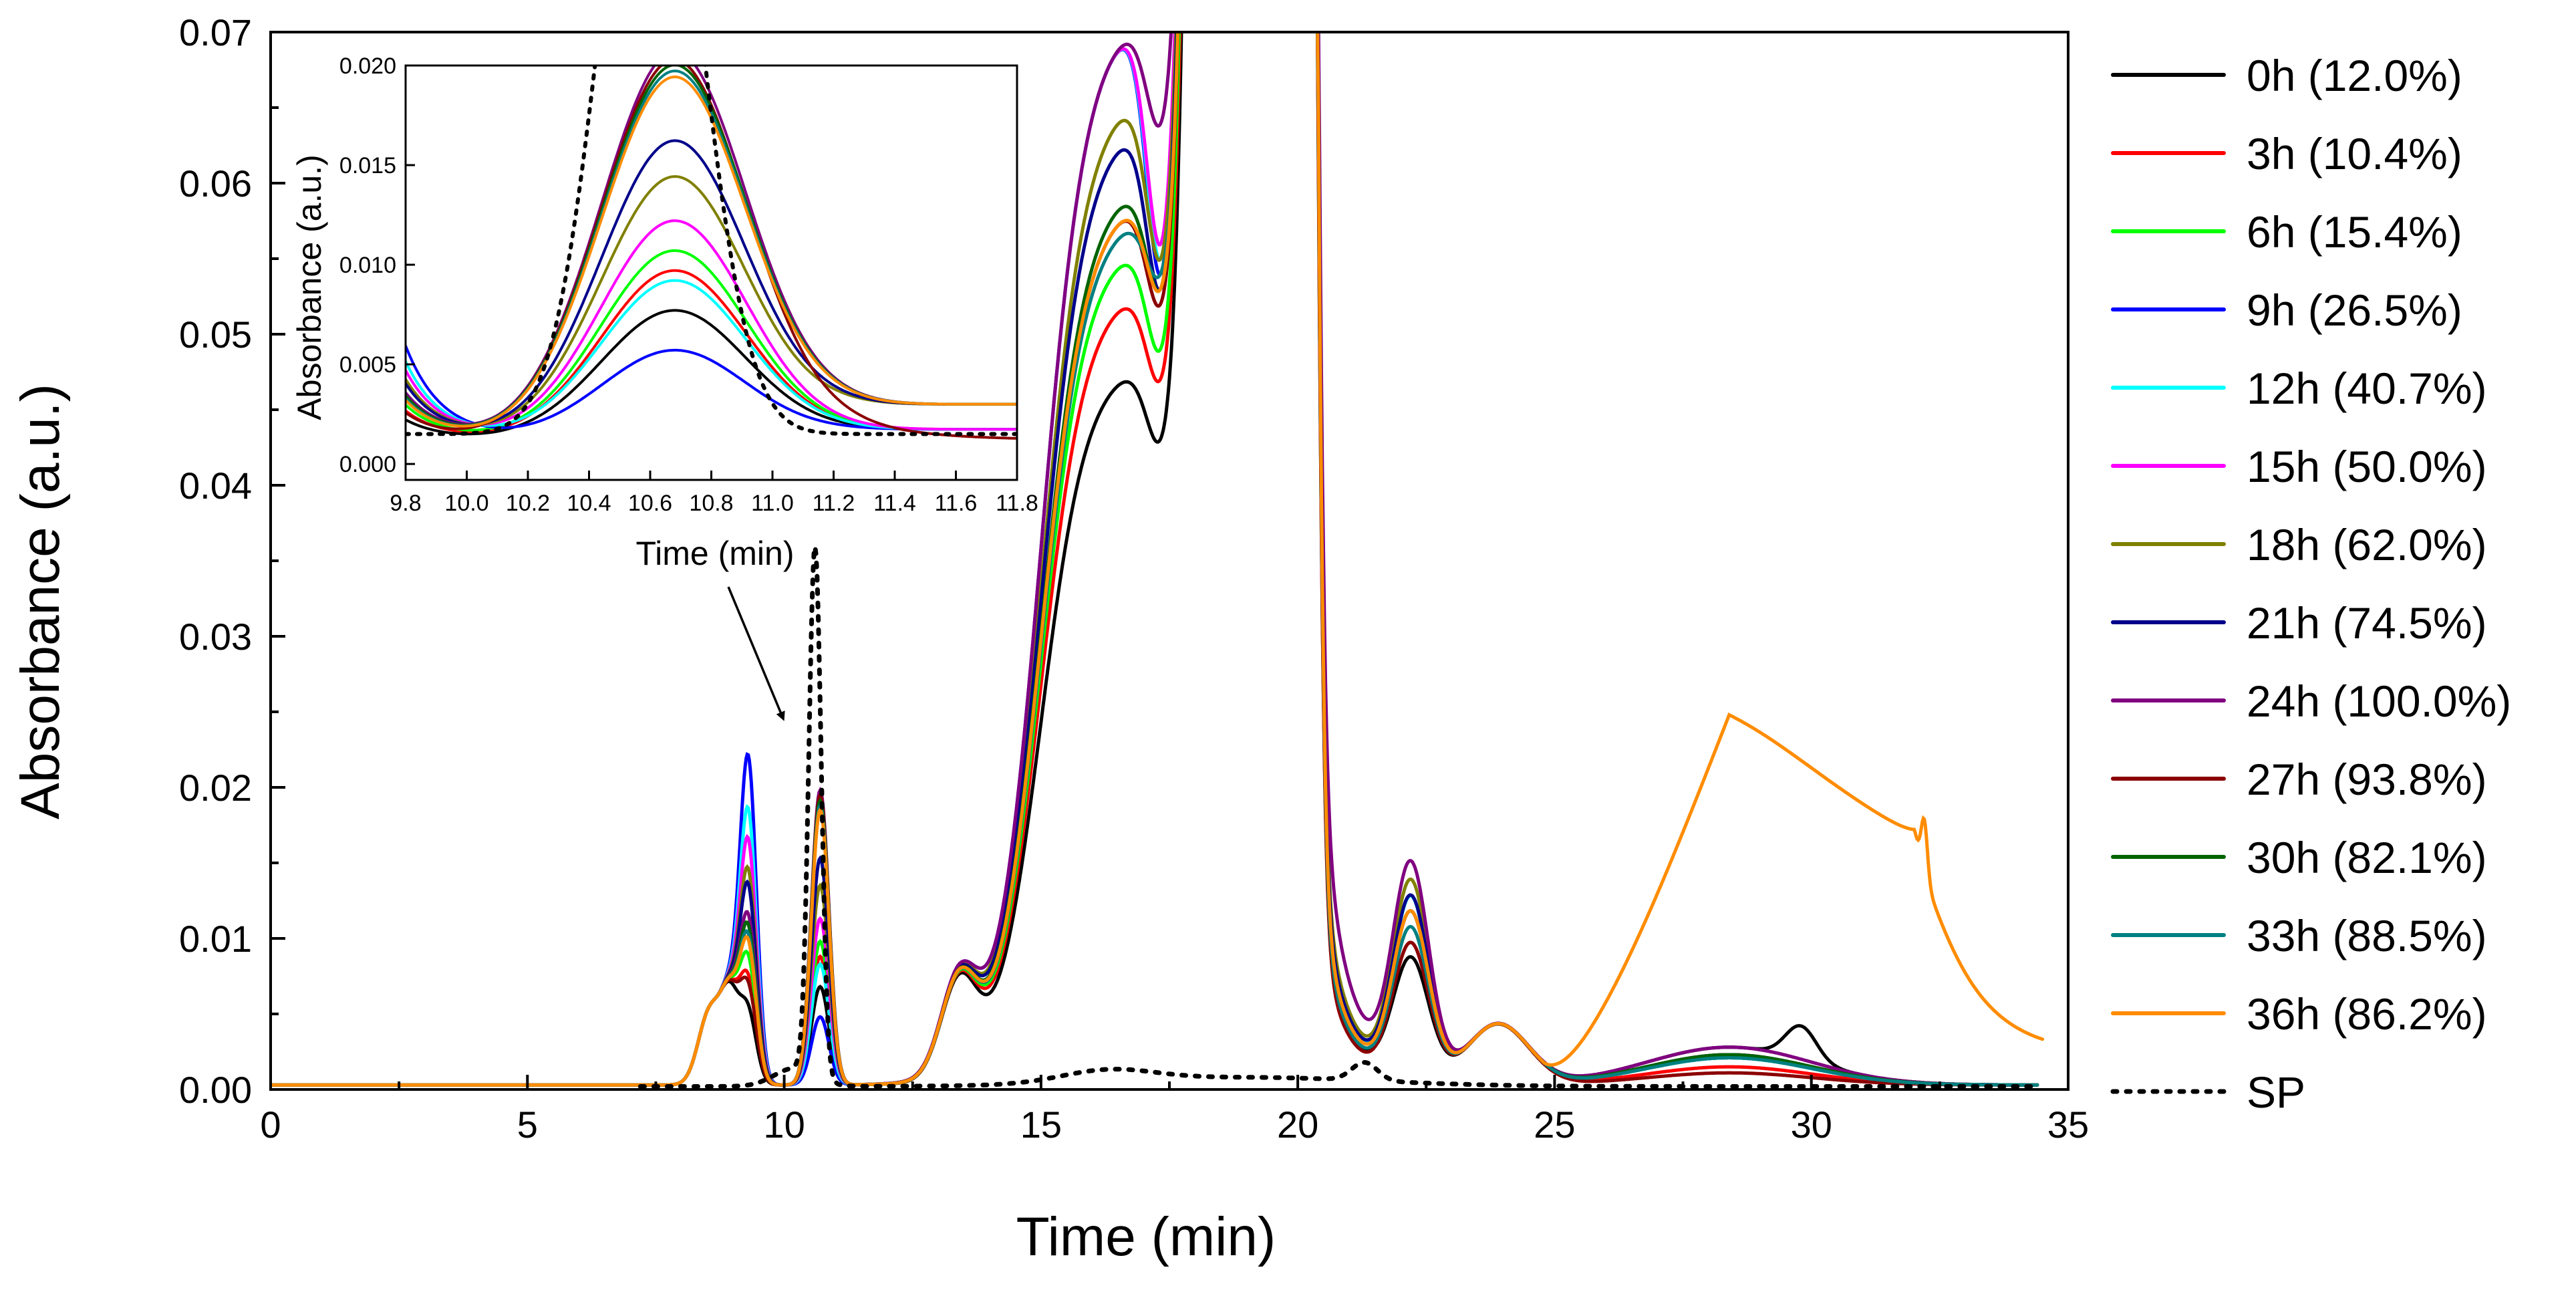  Describe the element at coordinates (894, 503) in the screenshot. I see `inset-x-tick-label: 11.4` at that location.